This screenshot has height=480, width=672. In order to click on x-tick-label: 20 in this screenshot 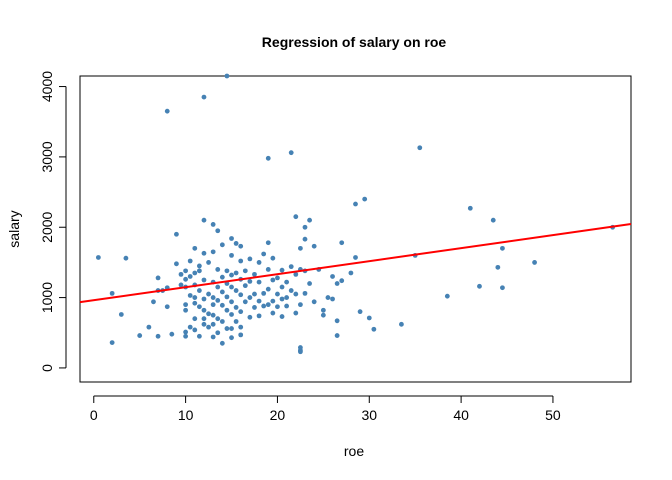, I will do `click(278, 415)`.